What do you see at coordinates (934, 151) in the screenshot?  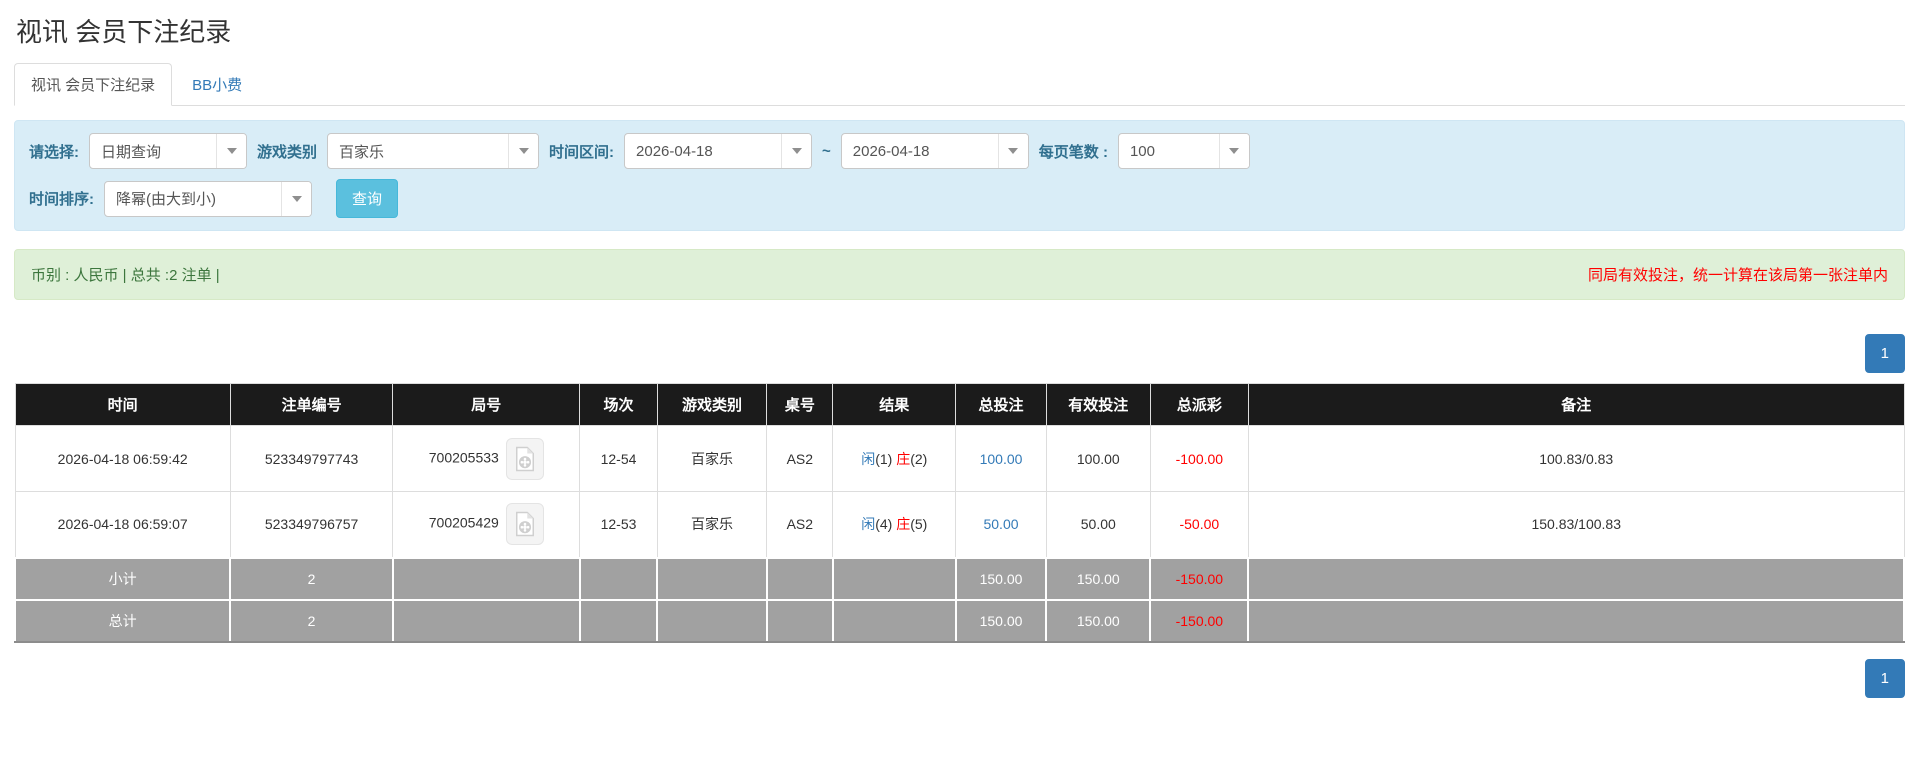 I see `date-to-input: 2026-04-18` at bounding box center [934, 151].